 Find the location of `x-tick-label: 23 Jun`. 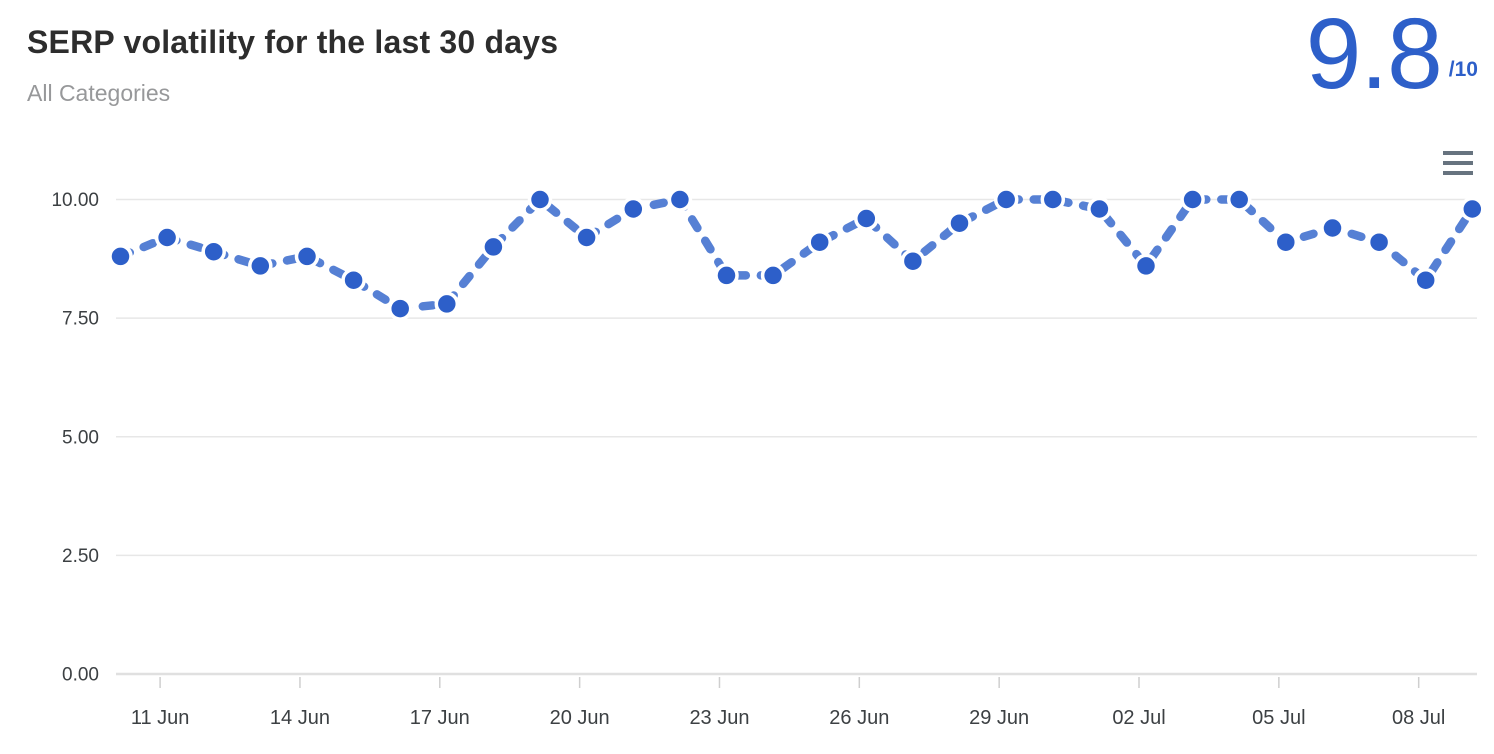

x-tick-label: 23 Jun is located at coordinates (719, 718).